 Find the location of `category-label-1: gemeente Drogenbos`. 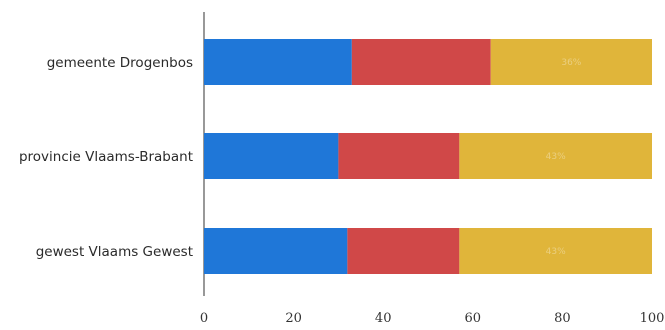

category-label-1: gemeente Drogenbos is located at coordinates (120, 63).